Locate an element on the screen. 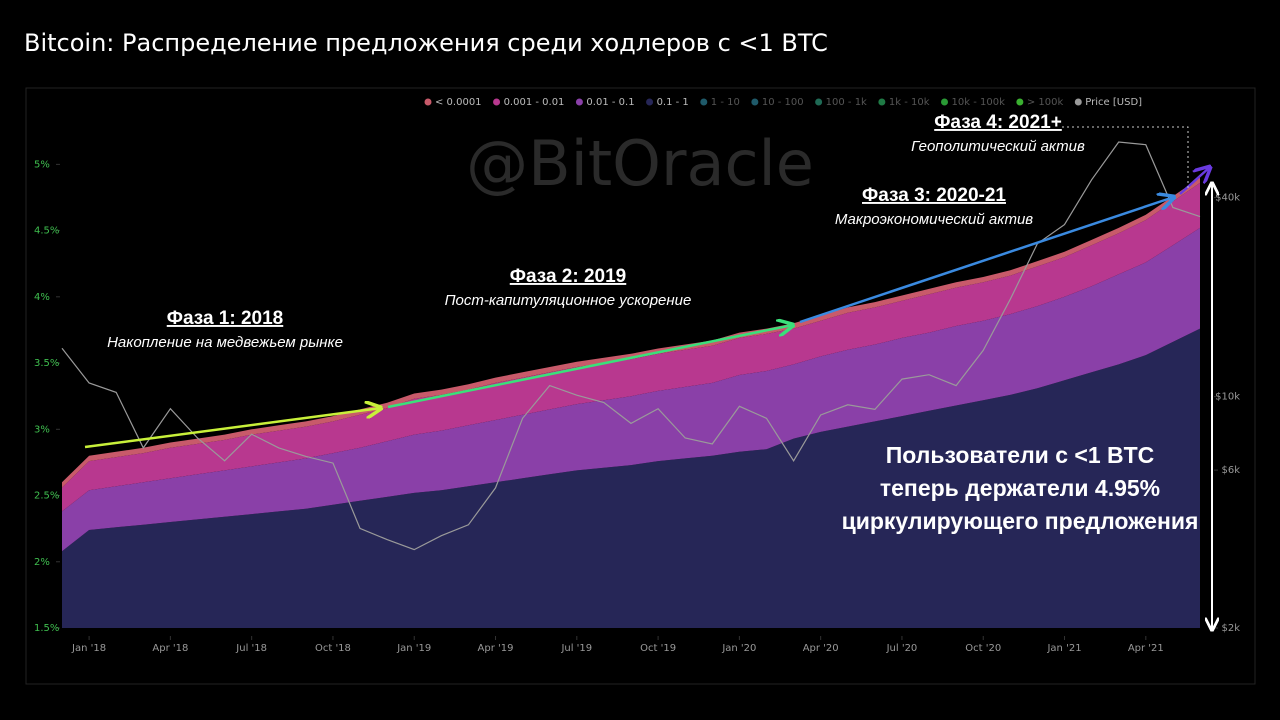  phase-subtitle: Макроэкономический актив is located at coordinates (934, 219).